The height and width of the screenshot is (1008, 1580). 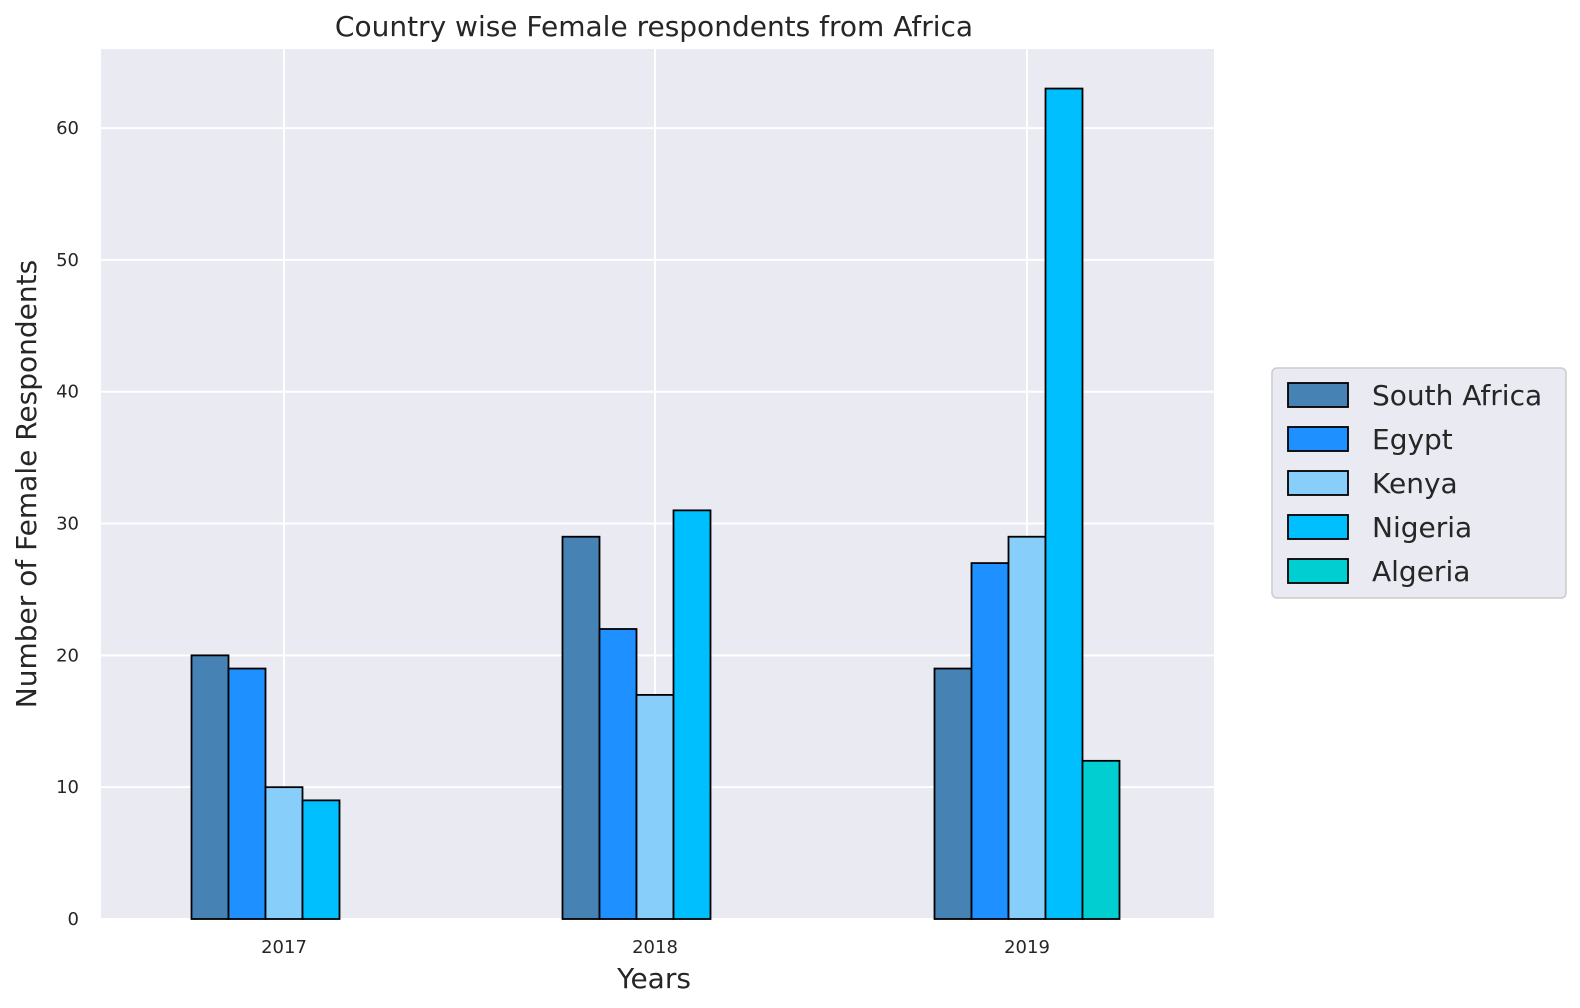 I want to click on bar-nigeria-2019, so click(x=1064, y=503).